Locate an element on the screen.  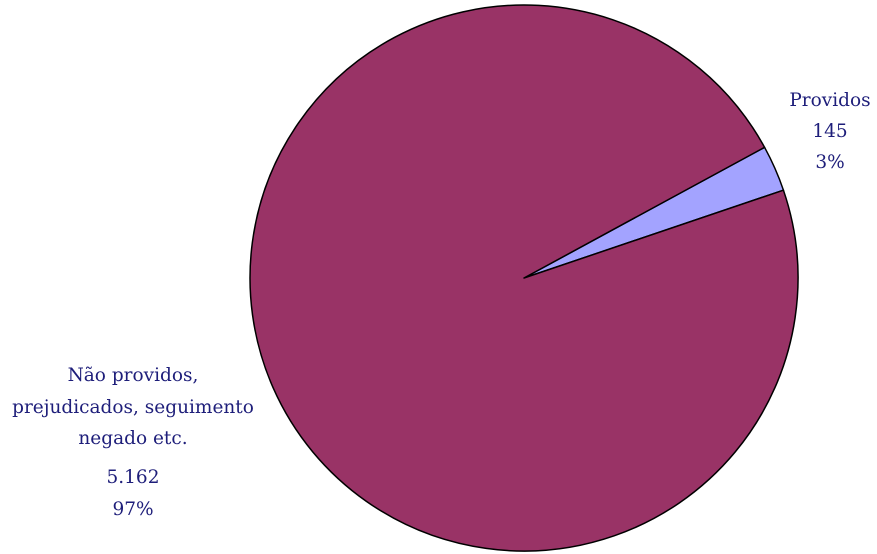
label-nao-providos-line2: prejudicados, seguimento is located at coordinates (133, 407).